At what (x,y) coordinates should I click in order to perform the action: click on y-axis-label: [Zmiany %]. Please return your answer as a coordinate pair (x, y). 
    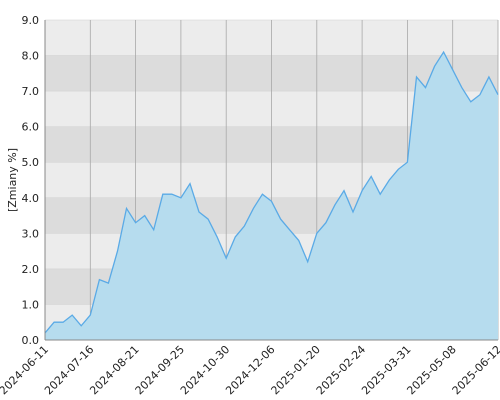
    Looking at the image, I should click on (12, 180).